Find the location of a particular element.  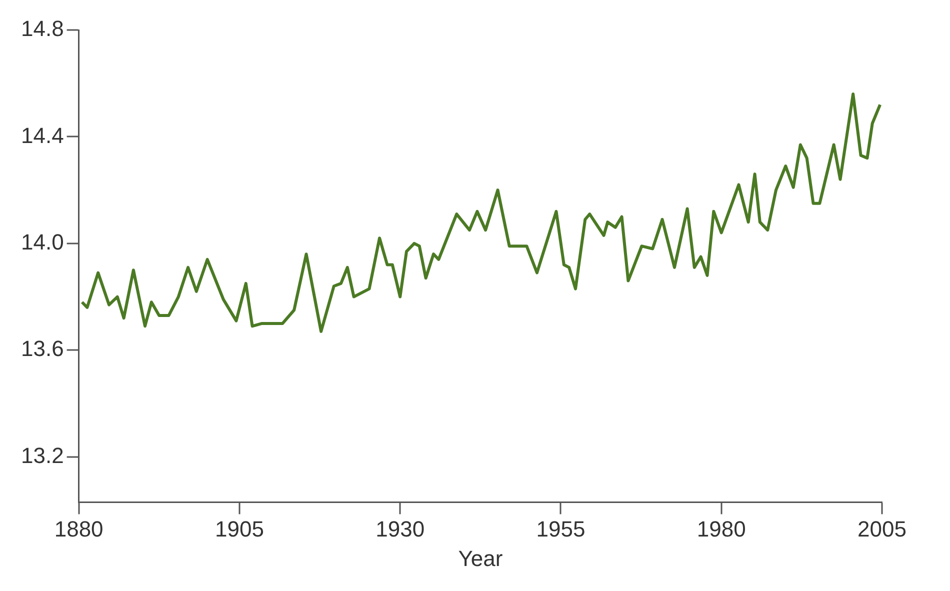

x-tick-label: 1955 is located at coordinates (561, 529).